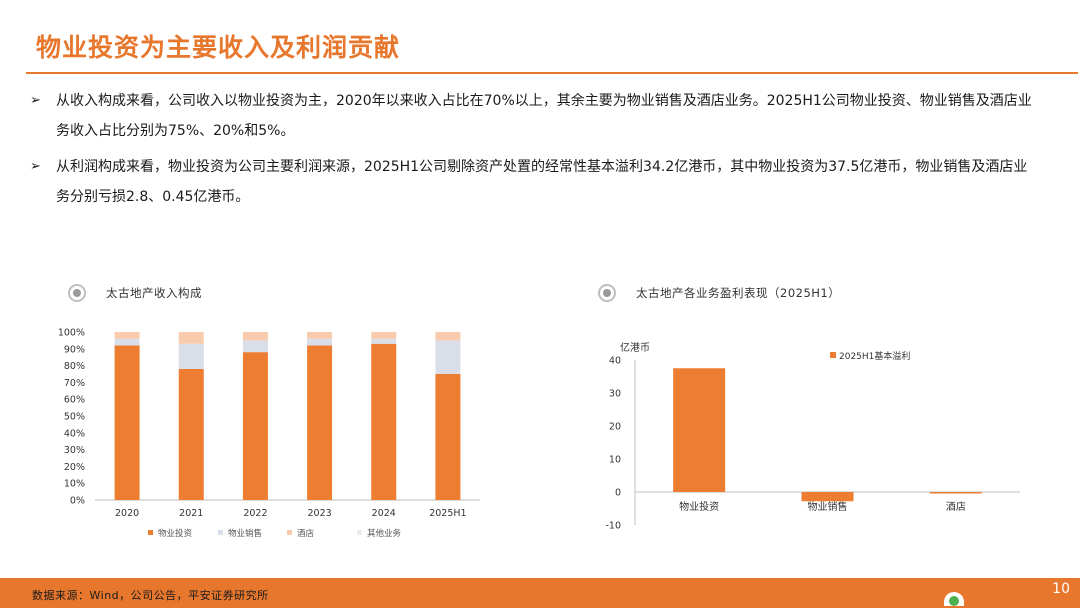 The image size is (1080, 608). Describe the element at coordinates (1061, 589) in the screenshot. I see `page-number: 10` at that location.